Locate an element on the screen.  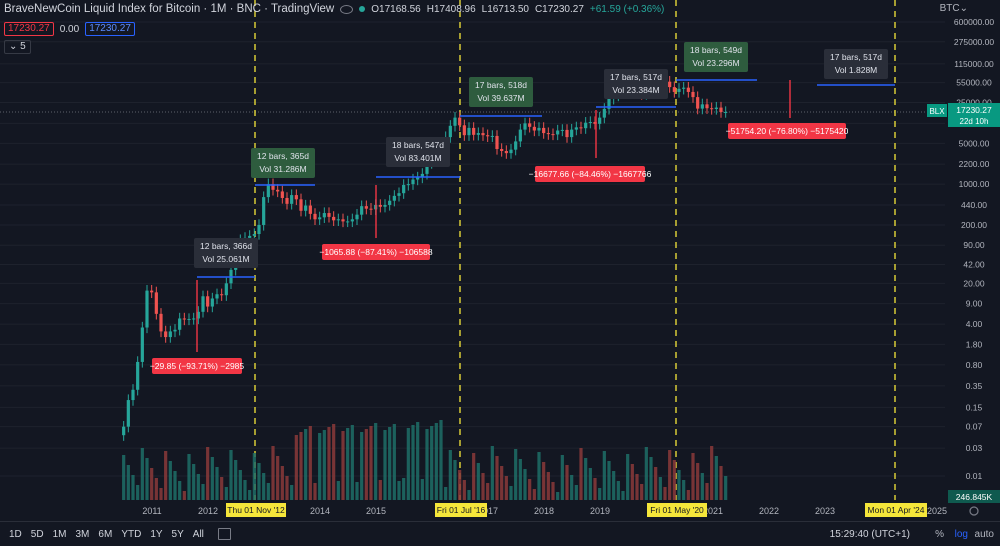
trade-price-boxes: 17230.27 0.00 17230.27 is located at coordinates (69, 29).